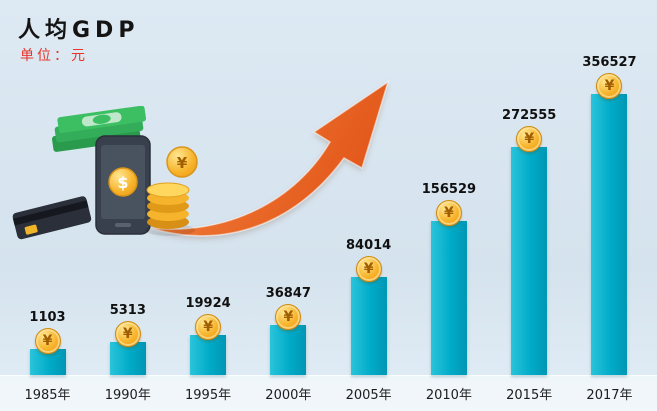 The image size is (657, 411). Describe the element at coordinates (449, 189) in the screenshot. I see `bar-value-label: 156529` at that location.